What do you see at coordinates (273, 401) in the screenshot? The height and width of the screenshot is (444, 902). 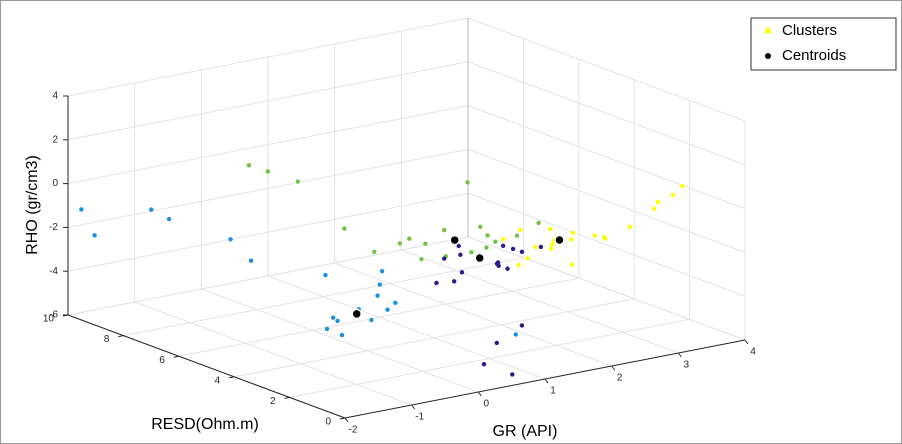 I see `y-tick-label: 2` at bounding box center [273, 401].